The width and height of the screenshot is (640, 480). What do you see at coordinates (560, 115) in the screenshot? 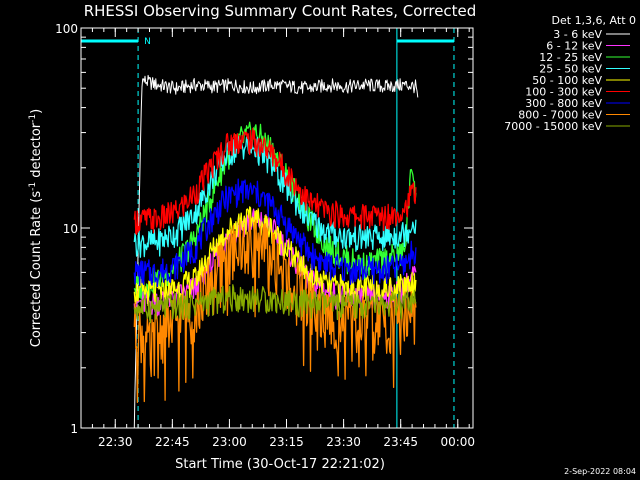
I see `legend-entry-label: 800 - 7000 keV` at bounding box center [560, 115].